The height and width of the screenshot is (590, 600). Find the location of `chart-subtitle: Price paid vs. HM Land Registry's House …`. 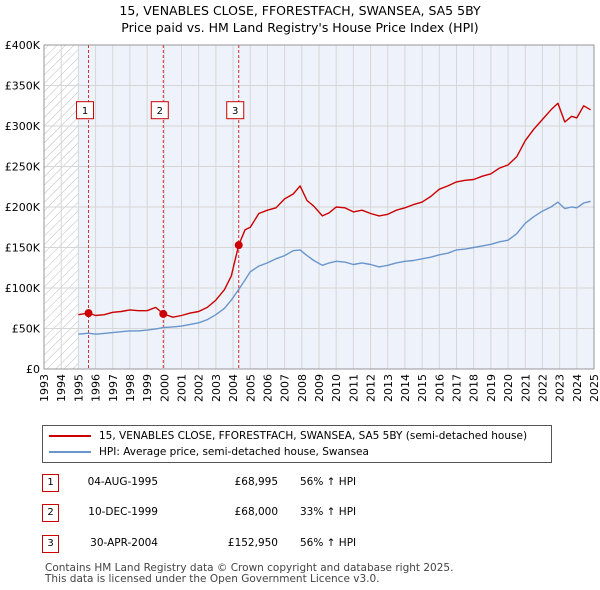

chart-subtitle: Price paid vs. HM Land Registry's House … is located at coordinates (300, 27).